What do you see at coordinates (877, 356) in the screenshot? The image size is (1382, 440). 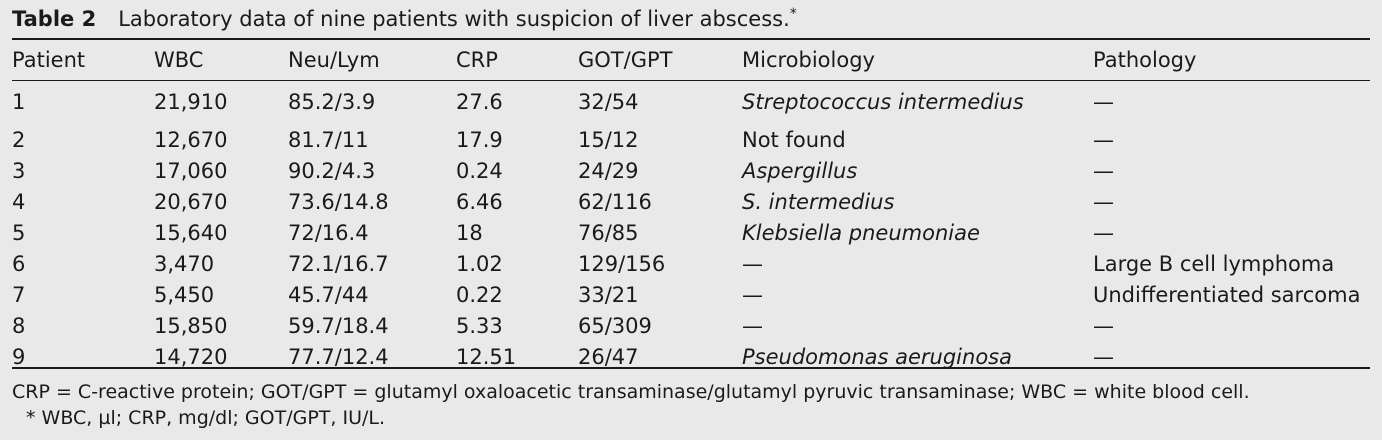 I see `cell-microbiology: Pseudomonas aeruginosa` at bounding box center [877, 356].